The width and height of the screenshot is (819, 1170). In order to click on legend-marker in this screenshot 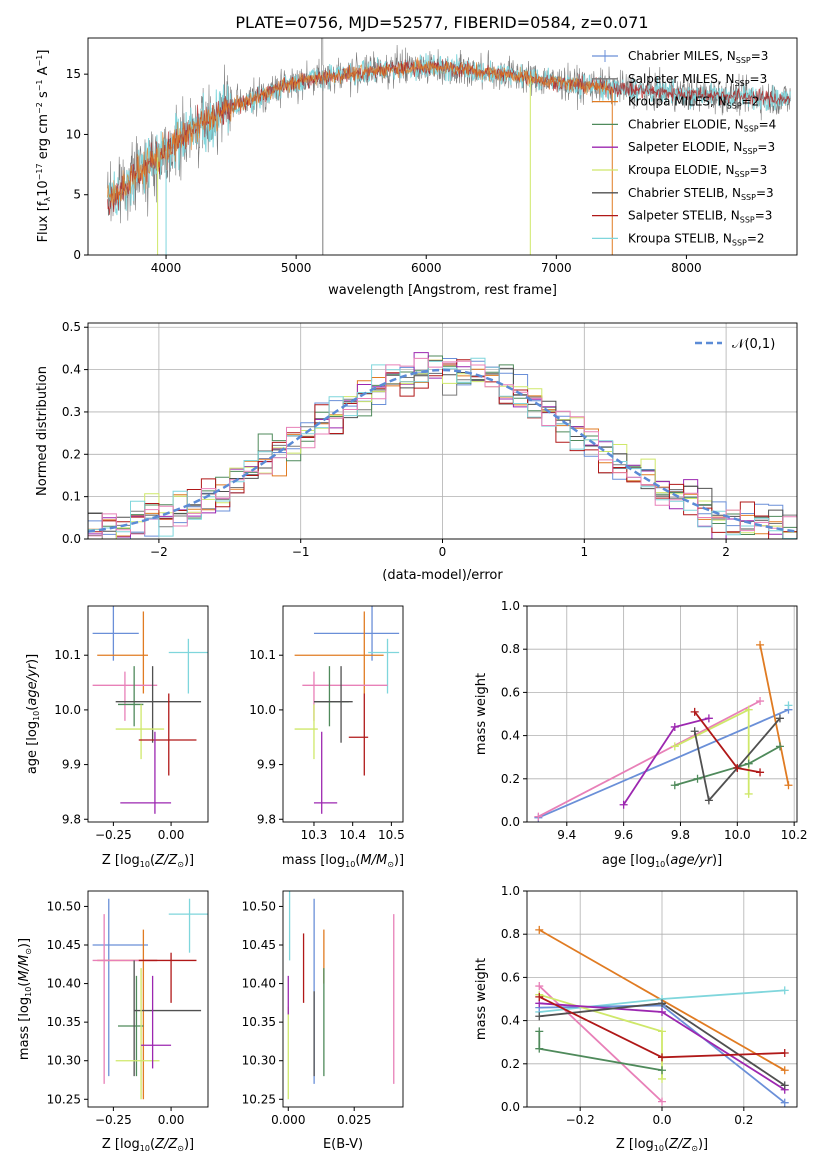, I will do `click(605, 56)`.